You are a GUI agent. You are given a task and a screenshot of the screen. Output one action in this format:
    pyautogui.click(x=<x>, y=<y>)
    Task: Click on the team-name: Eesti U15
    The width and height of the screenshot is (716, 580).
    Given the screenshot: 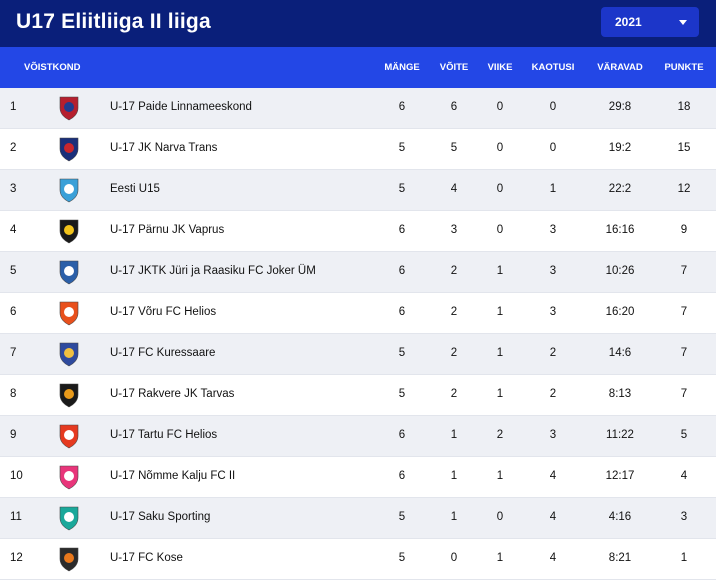 What is the action you would take?
    pyautogui.click(x=135, y=189)
    